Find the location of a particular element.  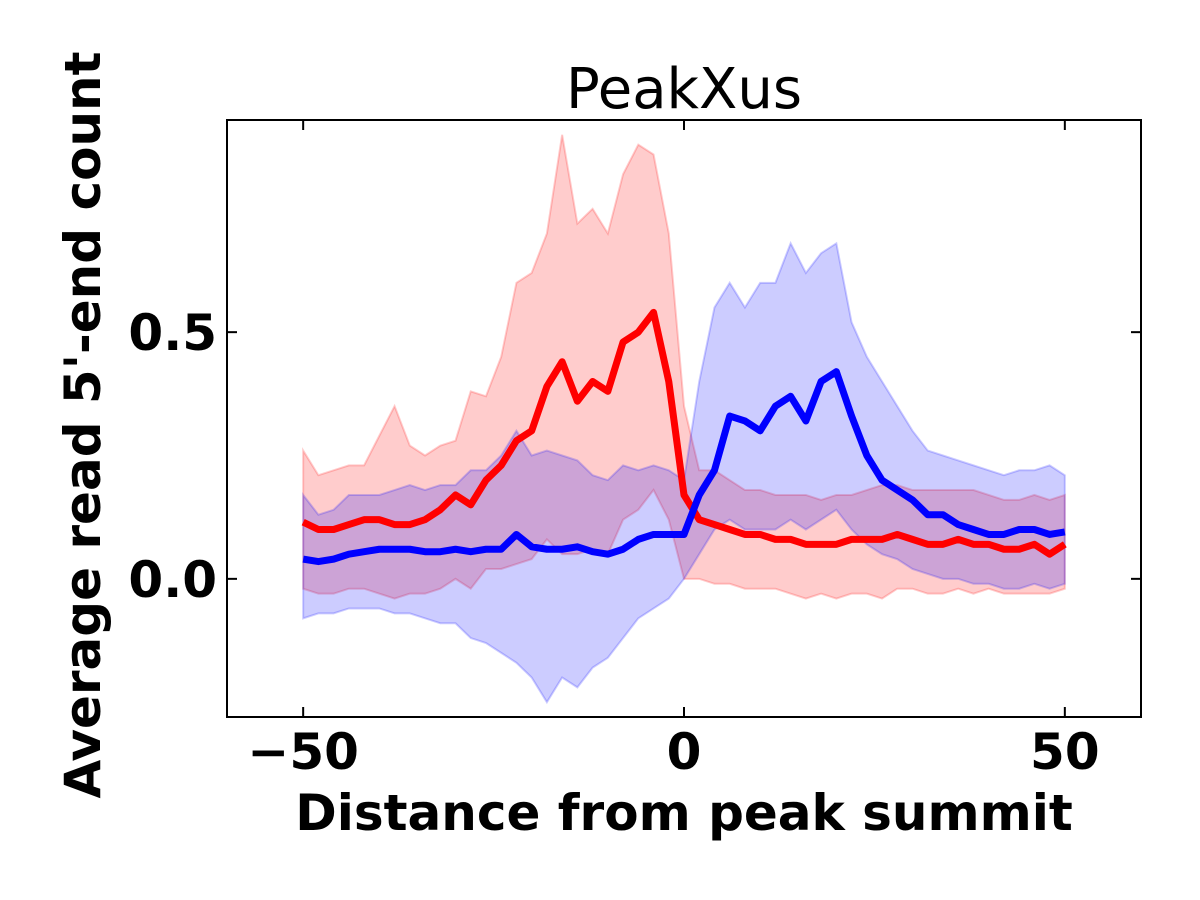

x-tick-label: −50 is located at coordinates (302, 752).